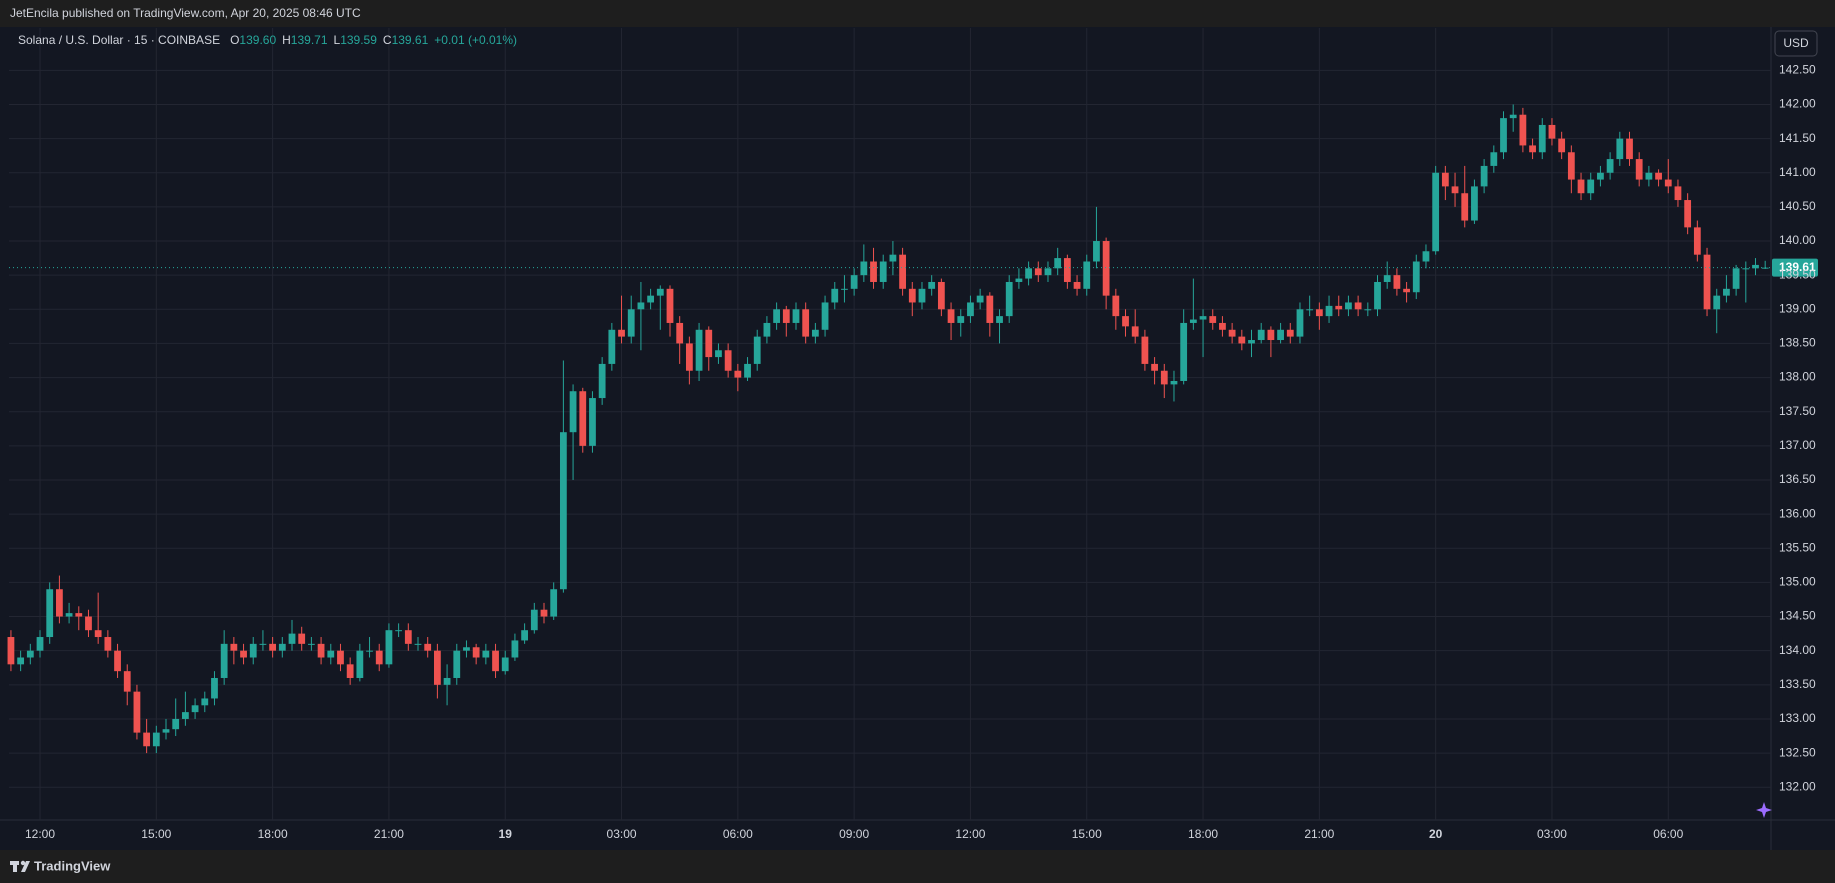  What do you see at coordinates (854, 834) in the screenshot?
I see `x-tick-label: 09:00` at bounding box center [854, 834].